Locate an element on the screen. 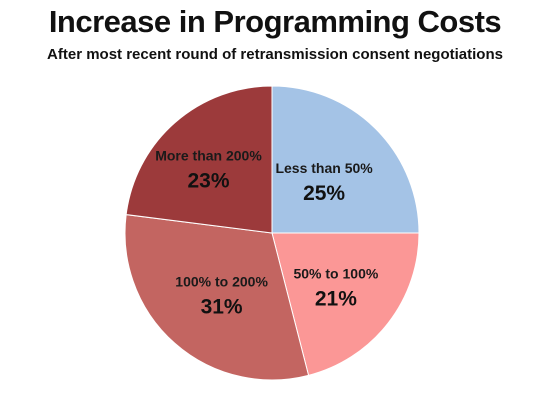 Image resolution: width=550 pixels, height=400 pixels. slice-label: 100% to 200% is located at coordinates (221, 282).